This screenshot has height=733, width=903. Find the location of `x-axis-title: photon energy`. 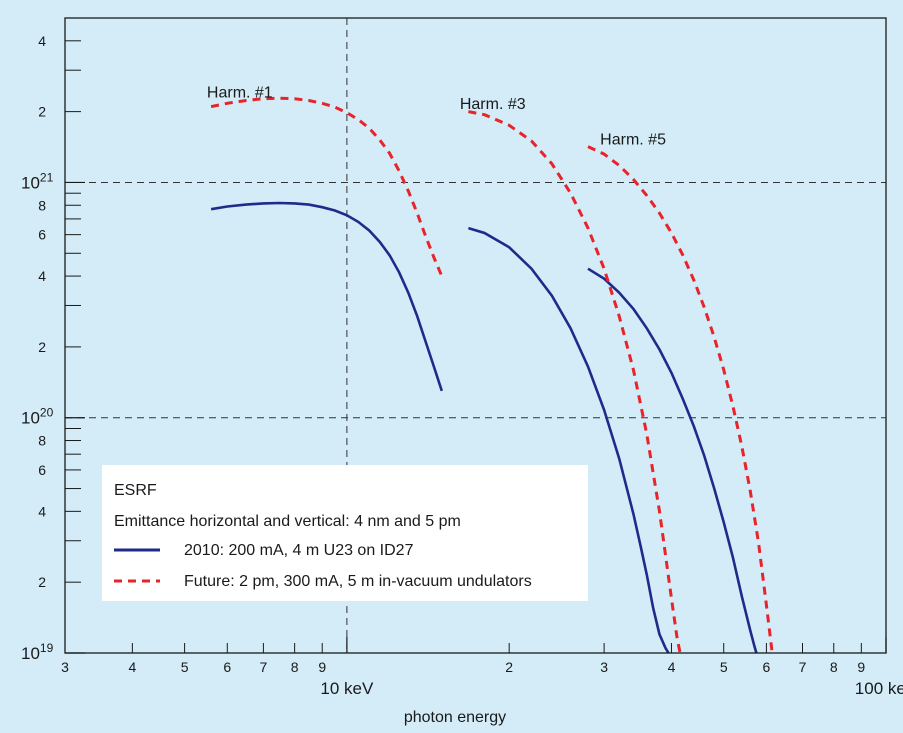

x-axis-title: photon energy is located at coordinates (455, 717).